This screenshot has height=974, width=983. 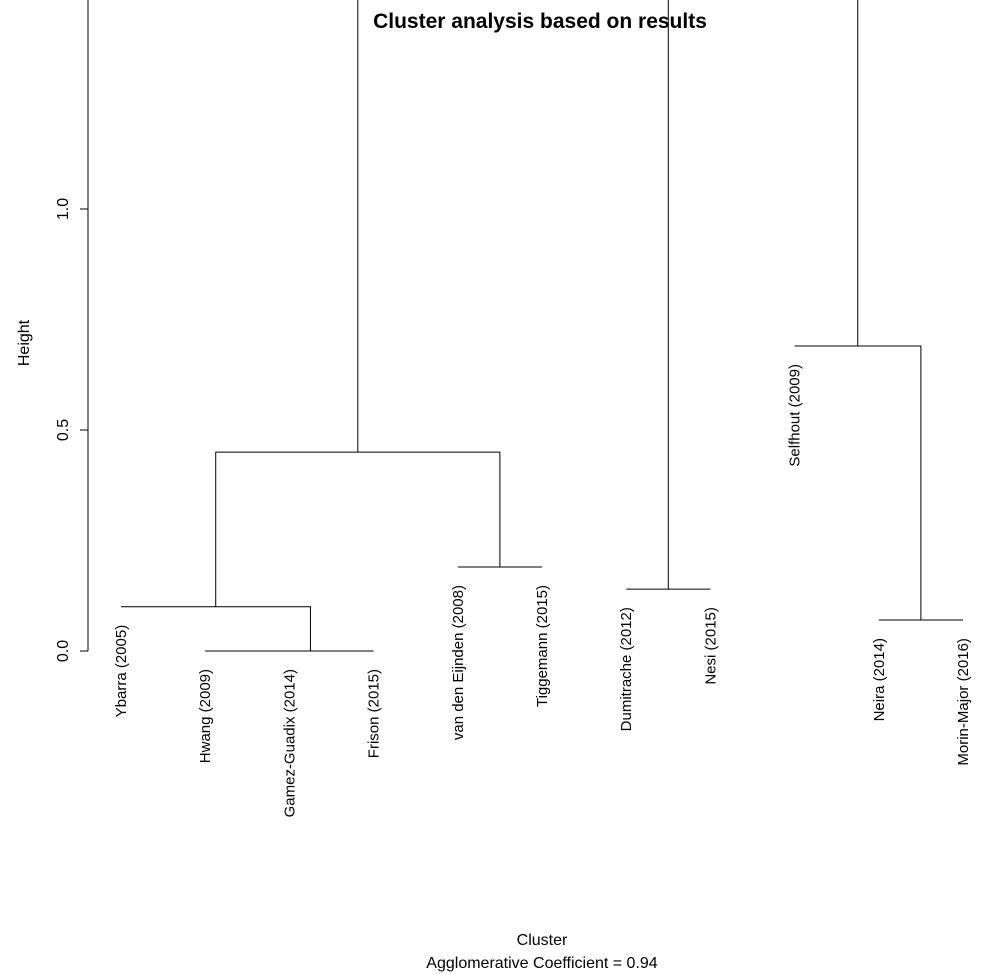 I want to click on y-axis-label: Height, so click(x=24, y=342).